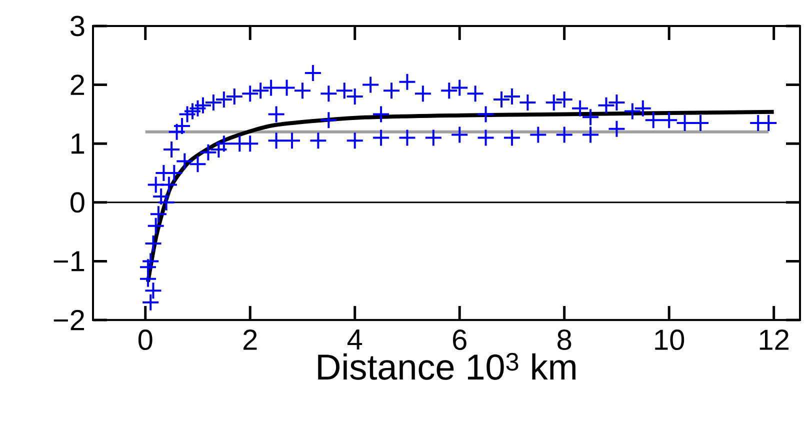 This screenshot has height=430, width=809. What do you see at coordinates (250, 340) in the screenshot?
I see `x-tick-label: 2` at bounding box center [250, 340].